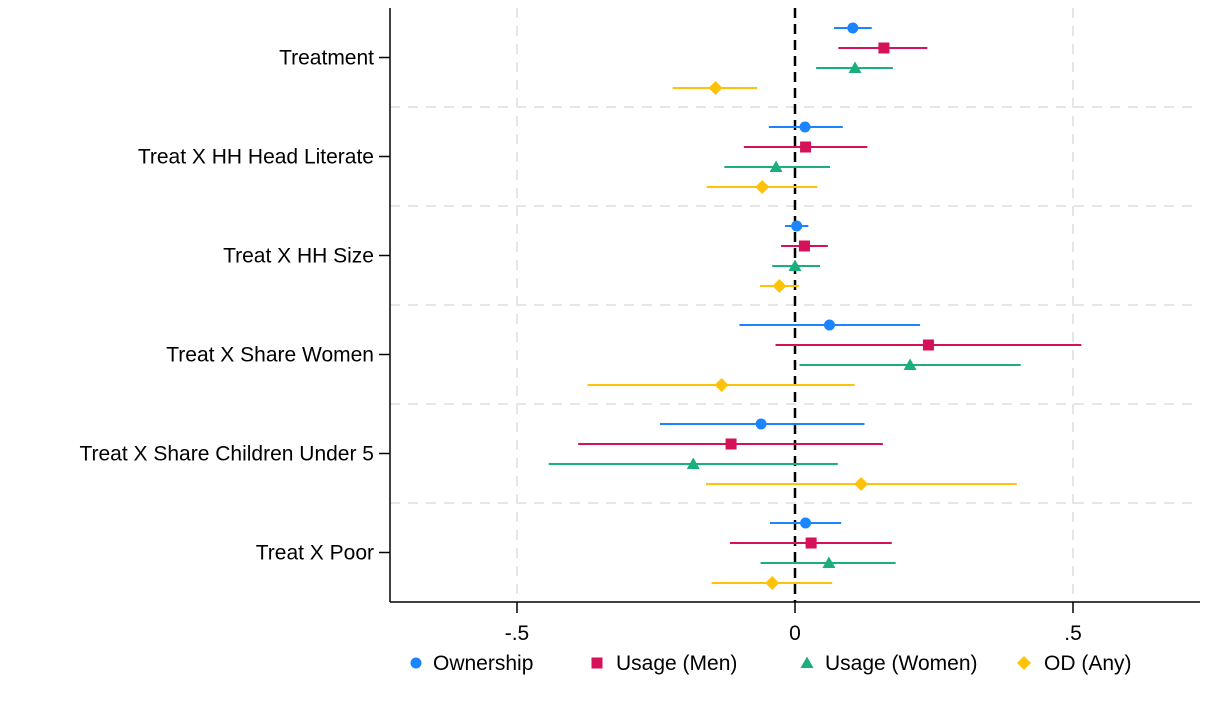  I want to click on legend-item: Usage (Women), so click(889, 663).